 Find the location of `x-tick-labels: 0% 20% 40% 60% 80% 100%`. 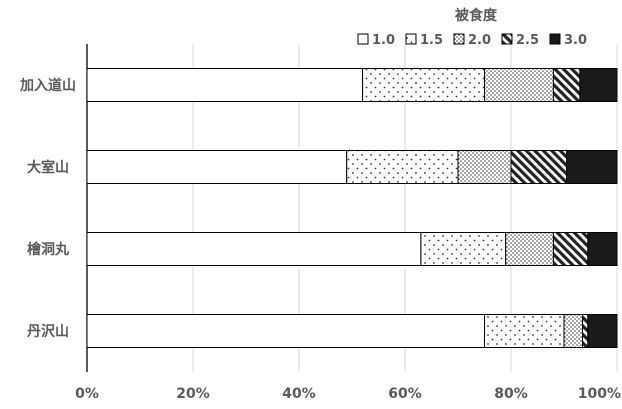

x-tick-labels: 0% 20% 40% 60% 80% 100% is located at coordinates (348, 394).